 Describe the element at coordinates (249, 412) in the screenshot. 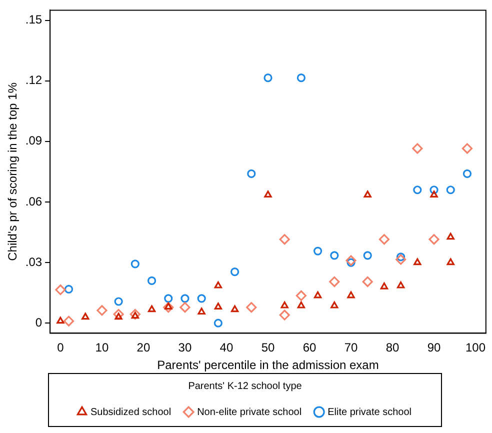

I see `legend-label: Non-elite private school` at that location.